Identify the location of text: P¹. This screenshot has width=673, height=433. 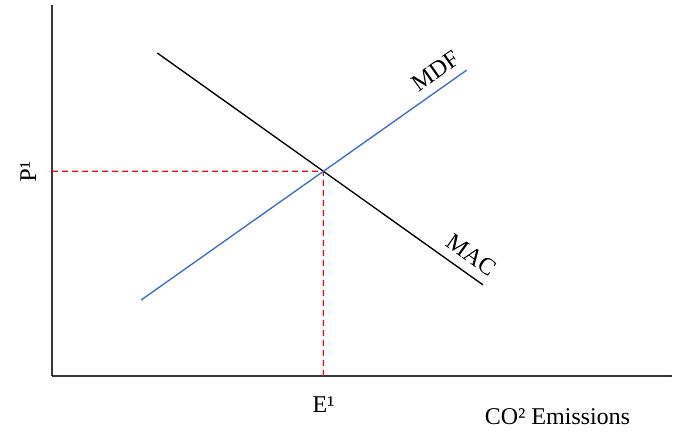
(29, 171).